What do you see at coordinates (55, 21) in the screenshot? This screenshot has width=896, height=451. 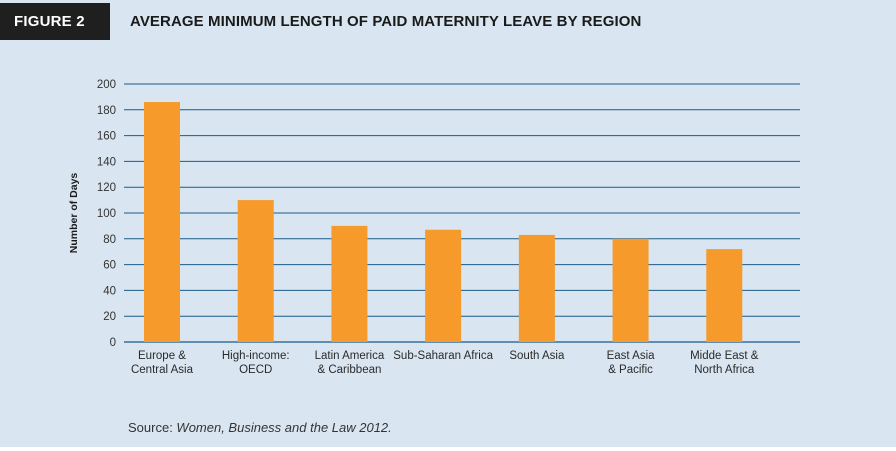 I see `figure-badge: FIGURE 2` at bounding box center [55, 21].